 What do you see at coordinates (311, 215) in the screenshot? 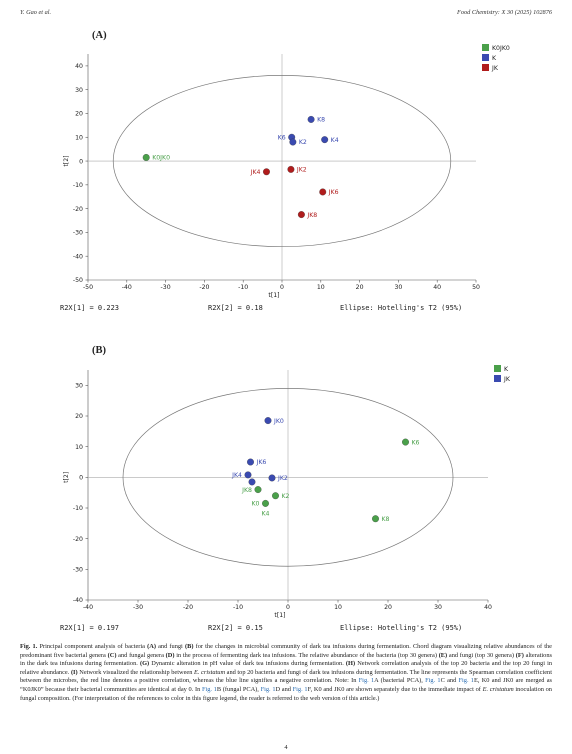
I see `data-point-label: JK8` at bounding box center [311, 215].